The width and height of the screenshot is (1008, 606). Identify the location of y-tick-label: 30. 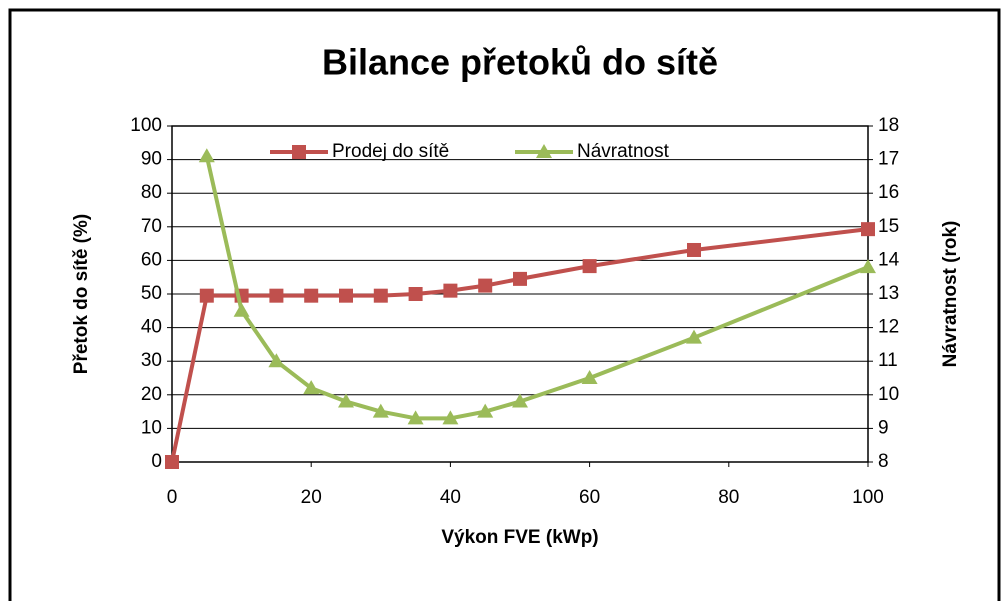
(151, 360).